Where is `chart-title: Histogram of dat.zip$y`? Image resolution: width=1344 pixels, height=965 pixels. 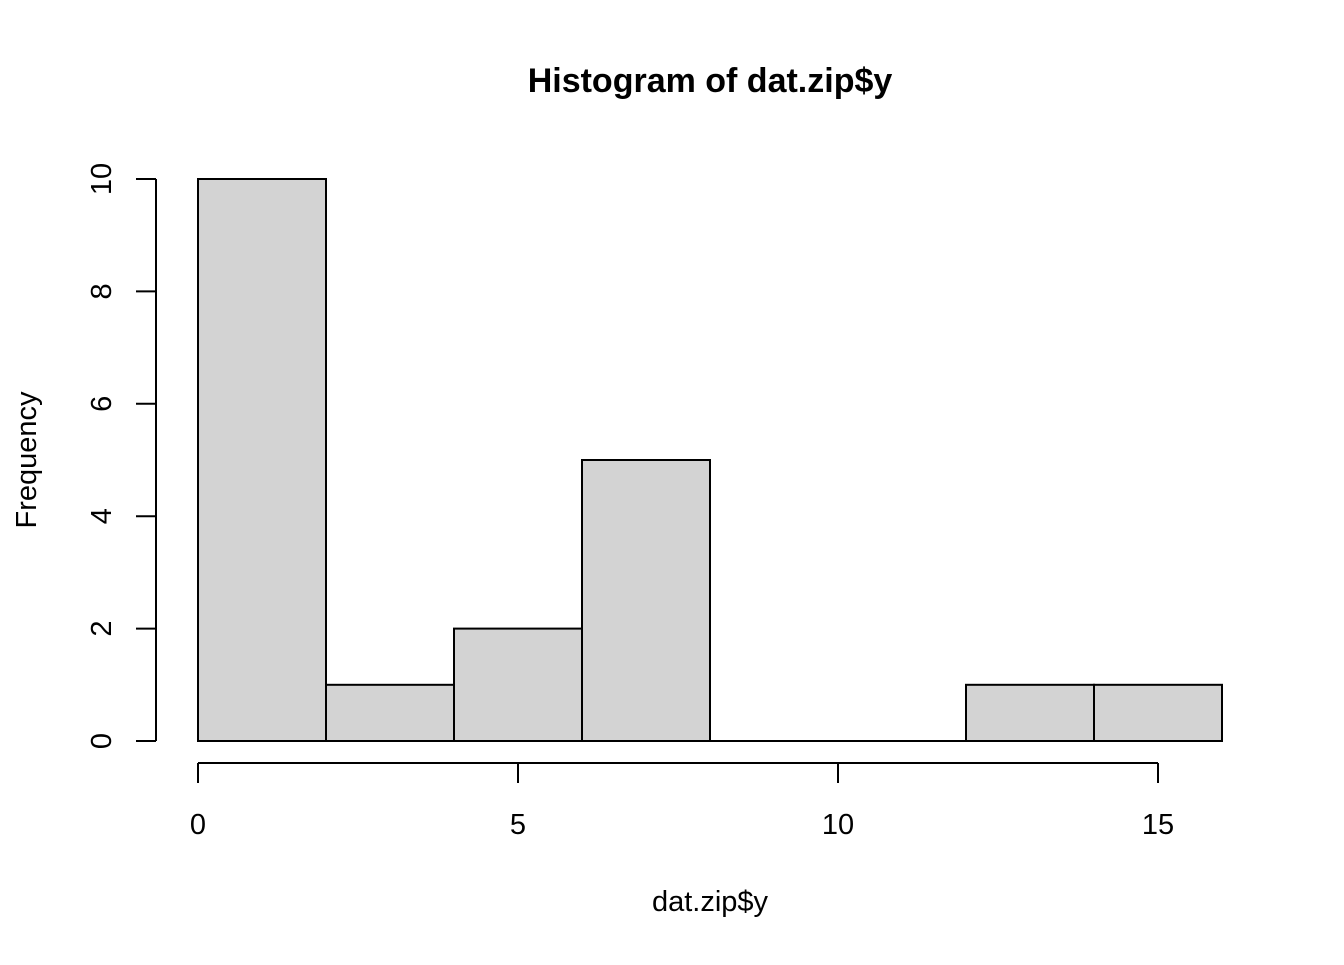
chart-title: Histogram of dat.zip$y is located at coordinates (710, 81).